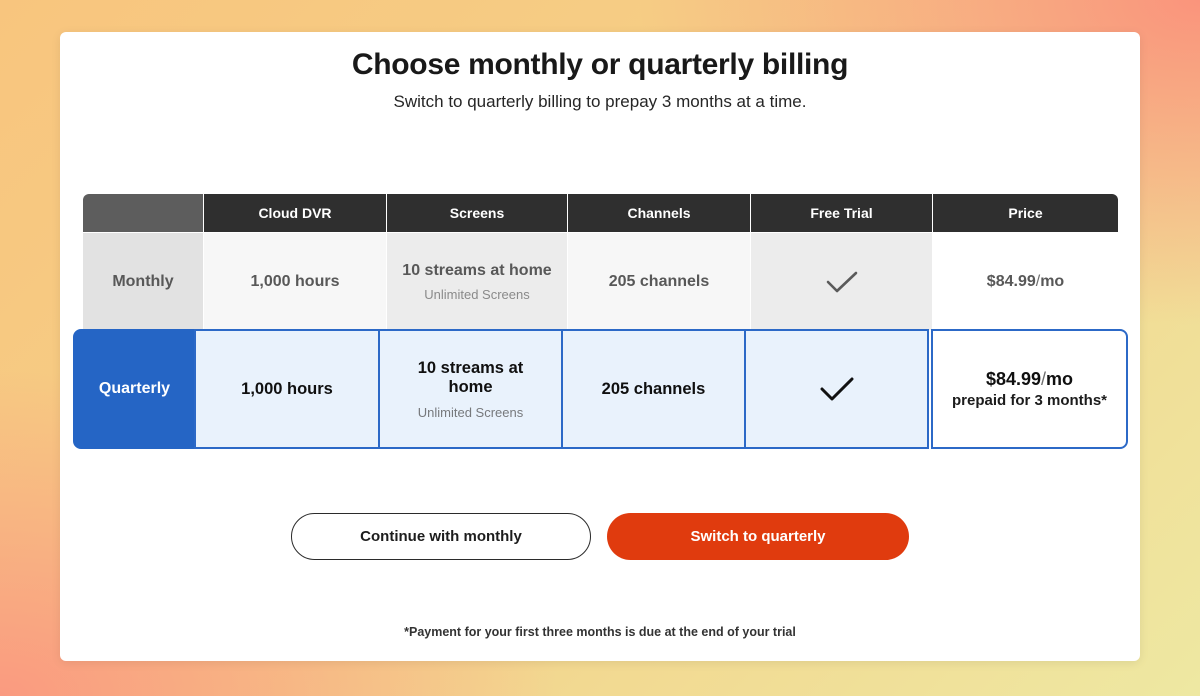  I want to click on quarterly-label: Quarterly, so click(134, 389).